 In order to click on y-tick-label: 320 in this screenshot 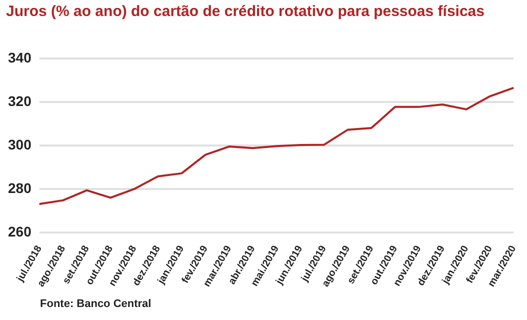, I will do `click(20, 100)`.